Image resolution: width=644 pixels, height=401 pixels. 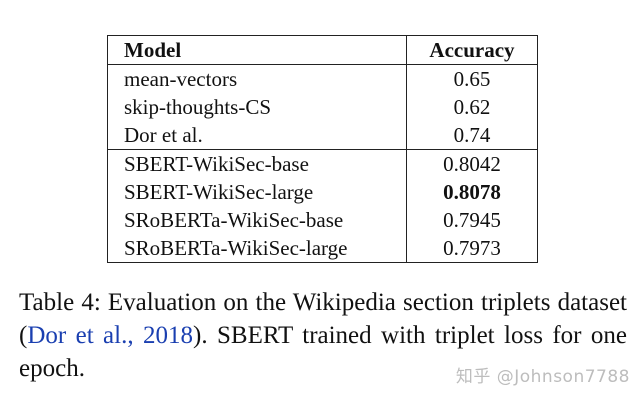 I want to click on accuracy-cell: 0.7945, so click(x=472, y=220).